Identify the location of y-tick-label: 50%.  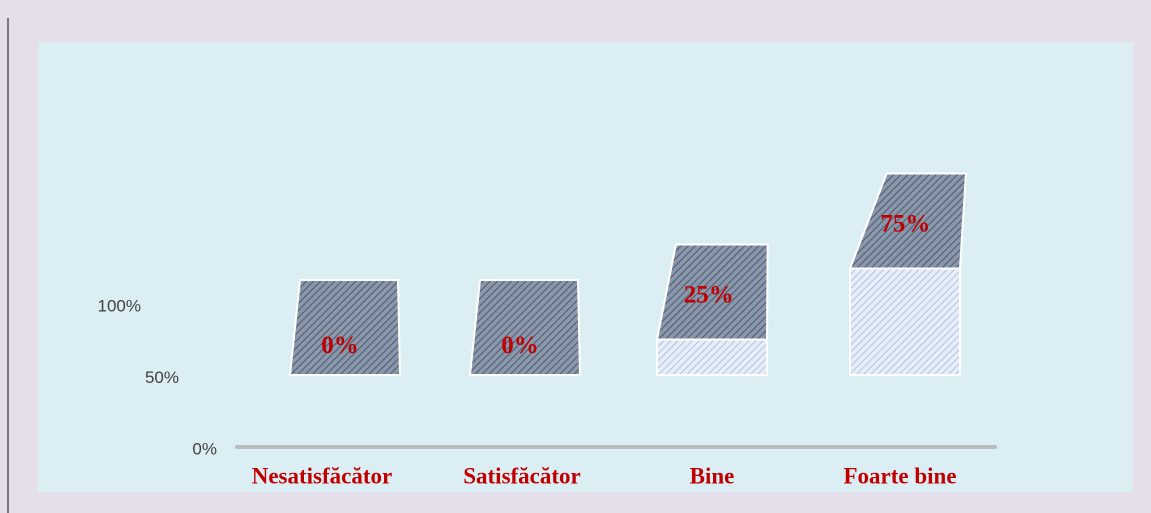
(162, 377).